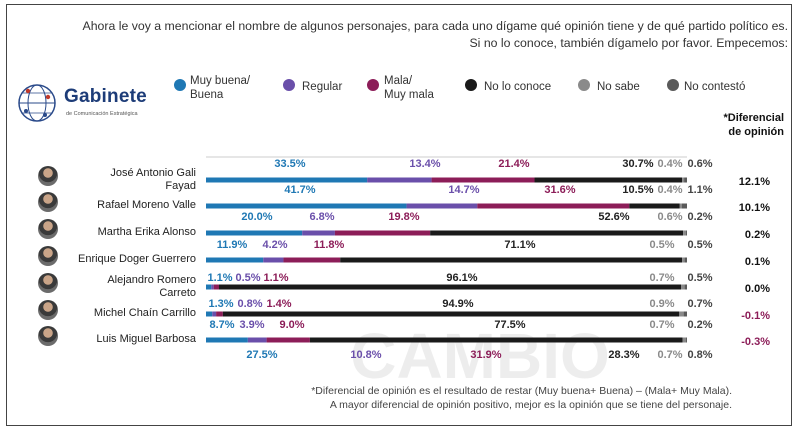 The height and width of the screenshot is (434, 800). What do you see at coordinates (251, 325) in the screenshot?
I see `data-label: 3.9%` at bounding box center [251, 325].